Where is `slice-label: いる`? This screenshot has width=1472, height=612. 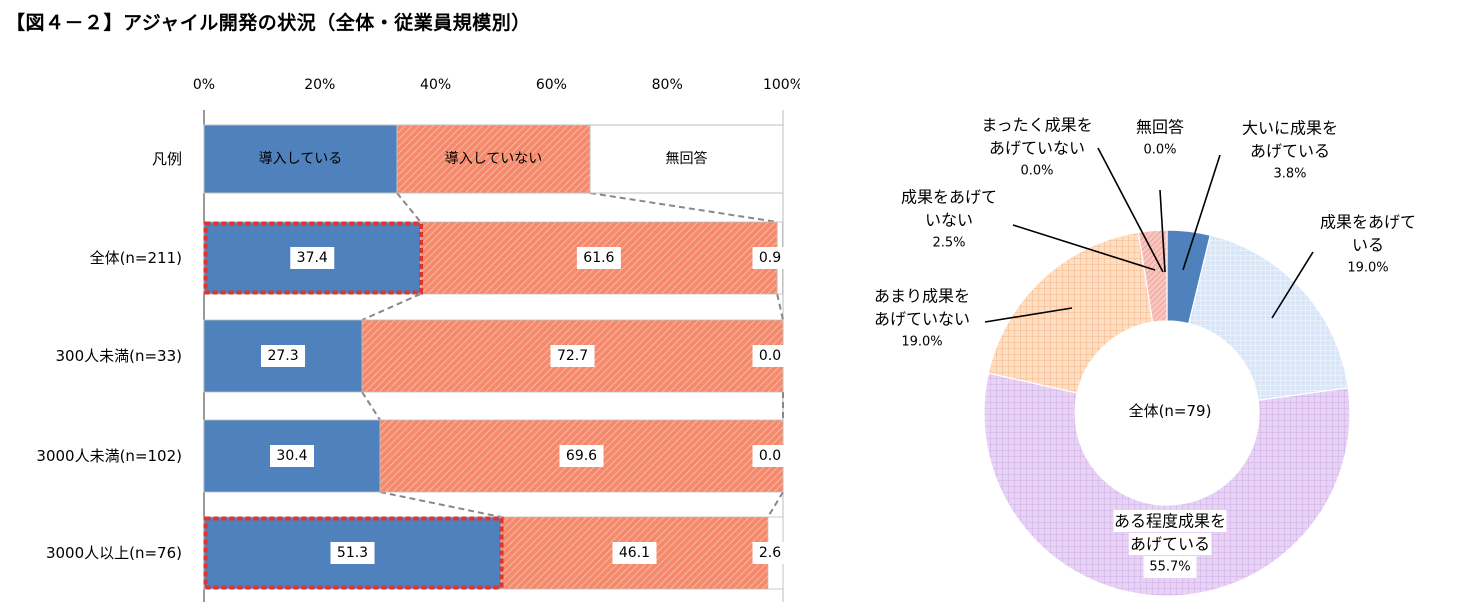
slice-label: いる is located at coordinates (1368, 245).